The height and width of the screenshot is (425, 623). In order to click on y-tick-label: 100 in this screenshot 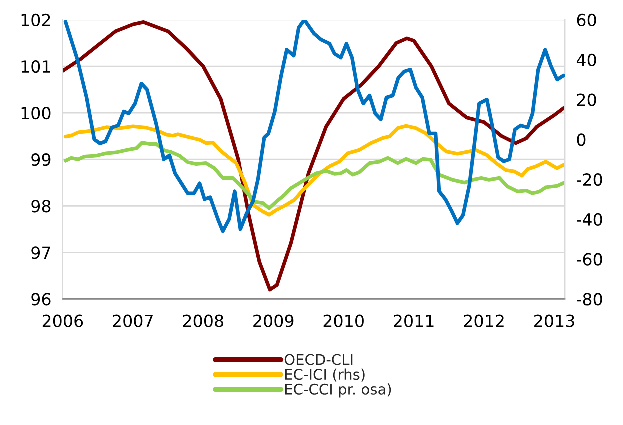, I will do `click(36, 113)`.